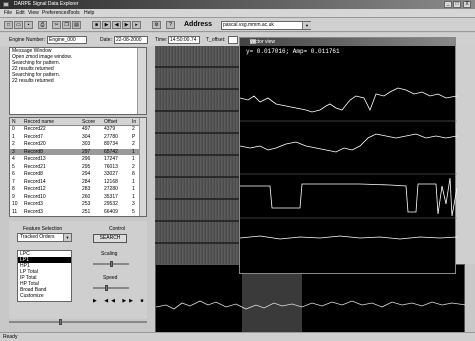 The height and width of the screenshot is (341, 475). What do you see at coordinates (20, 13) in the screenshot?
I see `menu-edit: Edit` at bounding box center [20, 13].